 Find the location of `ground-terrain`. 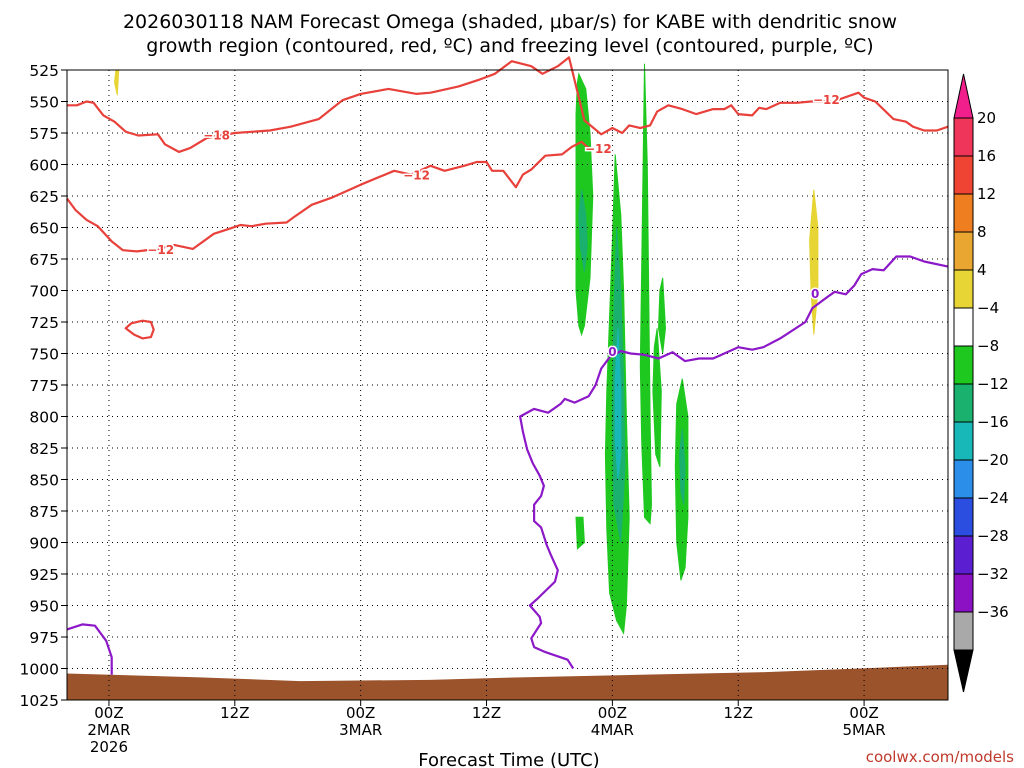

ground-terrain is located at coordinates (507, 682).